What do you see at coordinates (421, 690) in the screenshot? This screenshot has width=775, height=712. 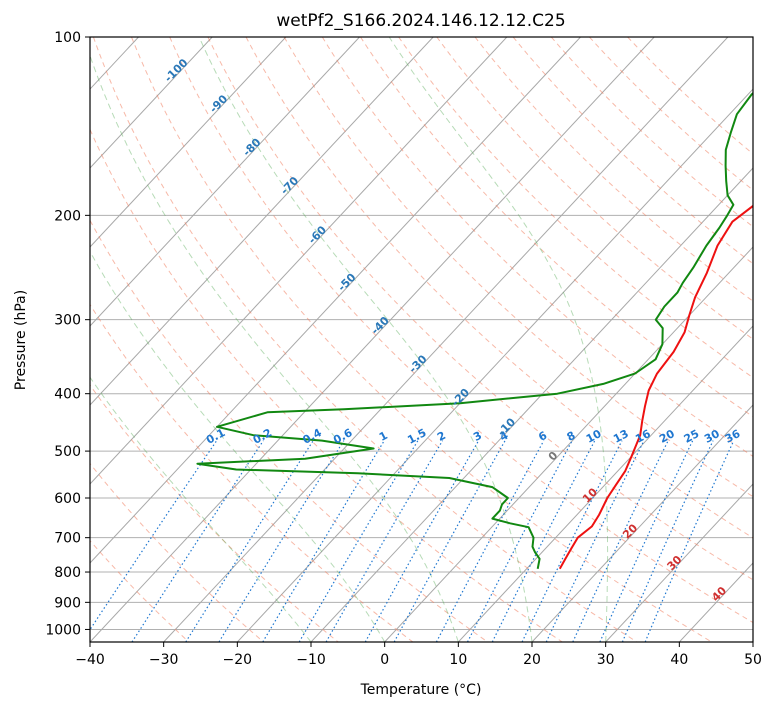 I see `x-axis-label: Temperature (°C)` at bounding box center [421, 690].